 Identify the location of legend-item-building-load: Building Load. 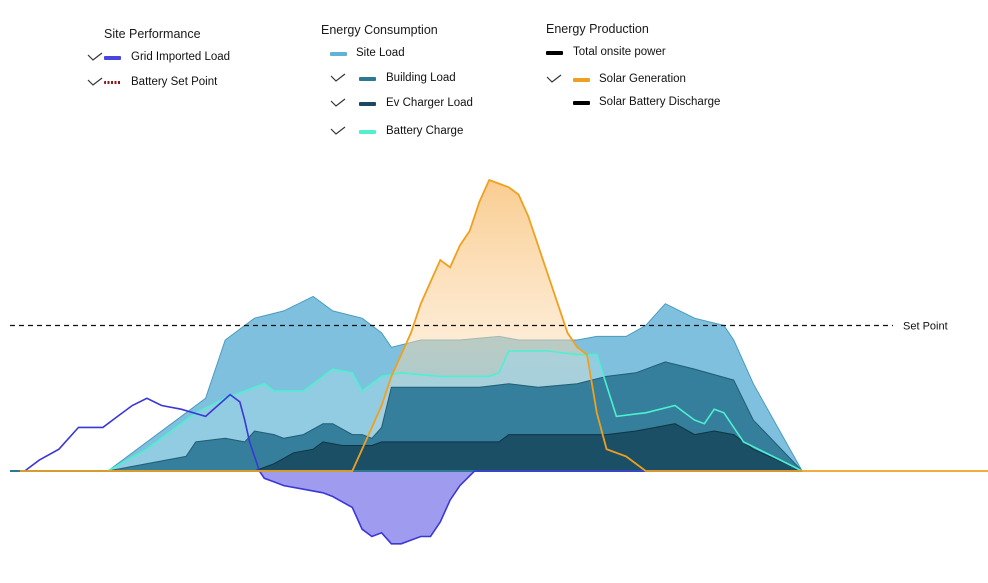
(388, 84).